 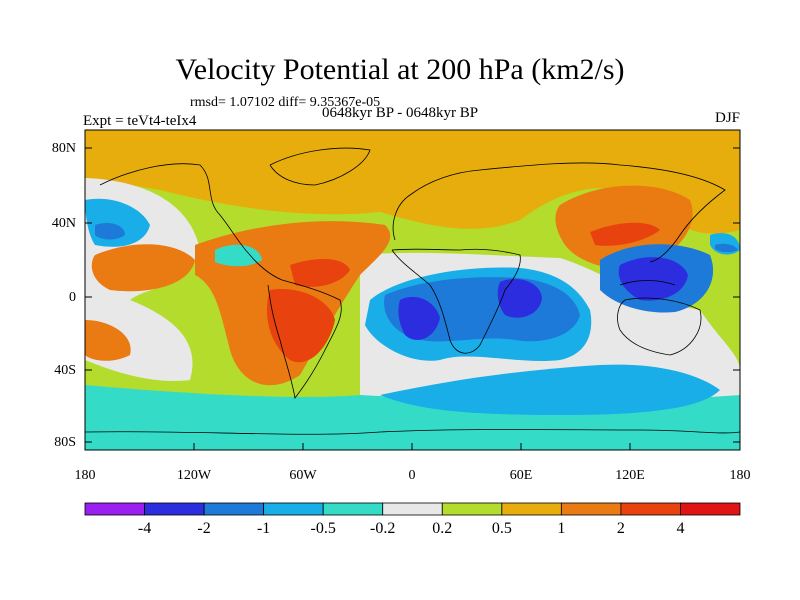 What do you see at coordinates (194, 475) in the screenshot?
I see `x-tick-label-120w: 120W` at bounding box center [194, 475].